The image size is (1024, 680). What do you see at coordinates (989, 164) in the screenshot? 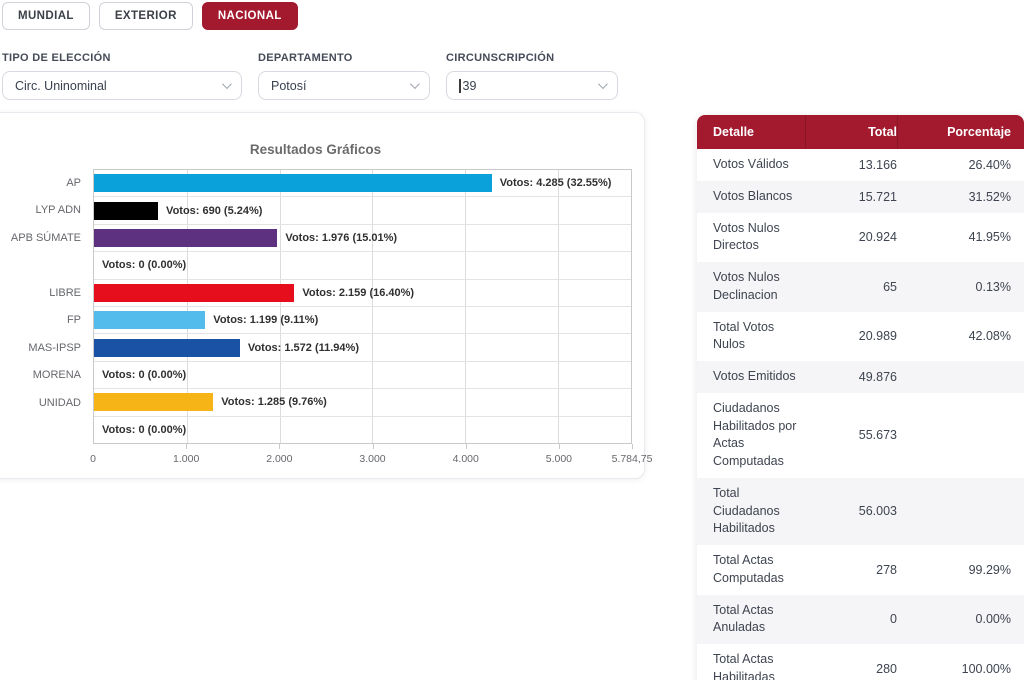
I see `table-cell-porcentaje: 26.40%` at bounding box center [989, 164].